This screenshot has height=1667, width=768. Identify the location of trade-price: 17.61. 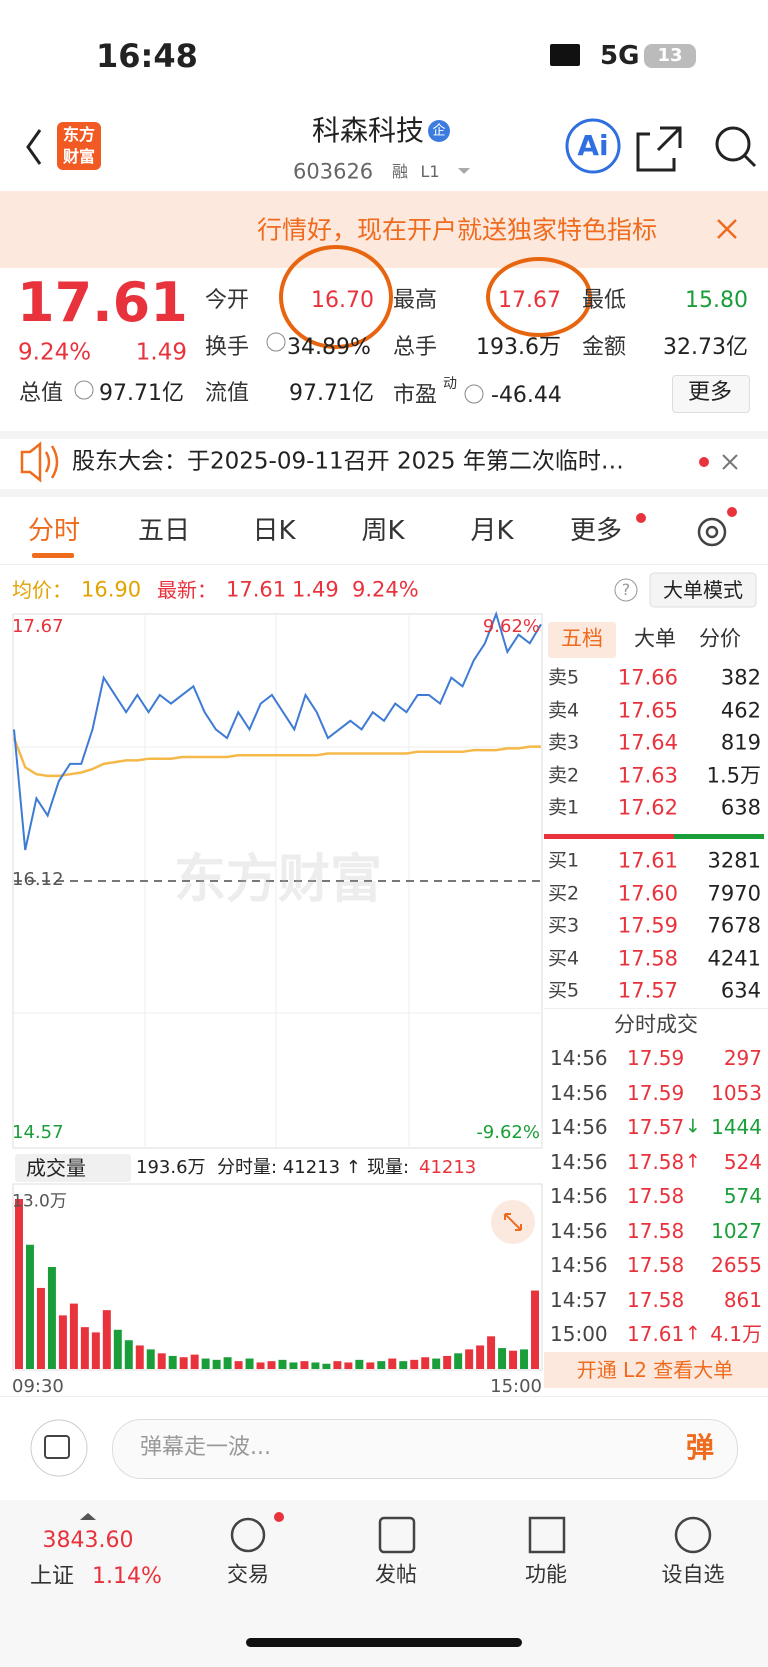
(656, 1334).